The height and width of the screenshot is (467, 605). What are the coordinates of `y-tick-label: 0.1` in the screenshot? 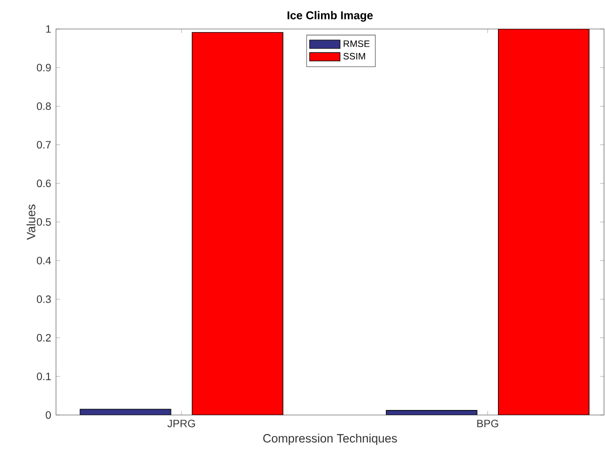 It's located at (43, 376).